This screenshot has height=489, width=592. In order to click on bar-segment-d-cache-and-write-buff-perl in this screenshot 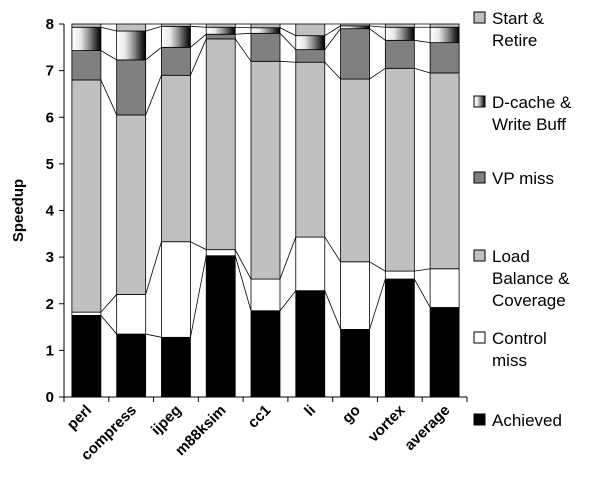, I will do `click(86, 38)`.